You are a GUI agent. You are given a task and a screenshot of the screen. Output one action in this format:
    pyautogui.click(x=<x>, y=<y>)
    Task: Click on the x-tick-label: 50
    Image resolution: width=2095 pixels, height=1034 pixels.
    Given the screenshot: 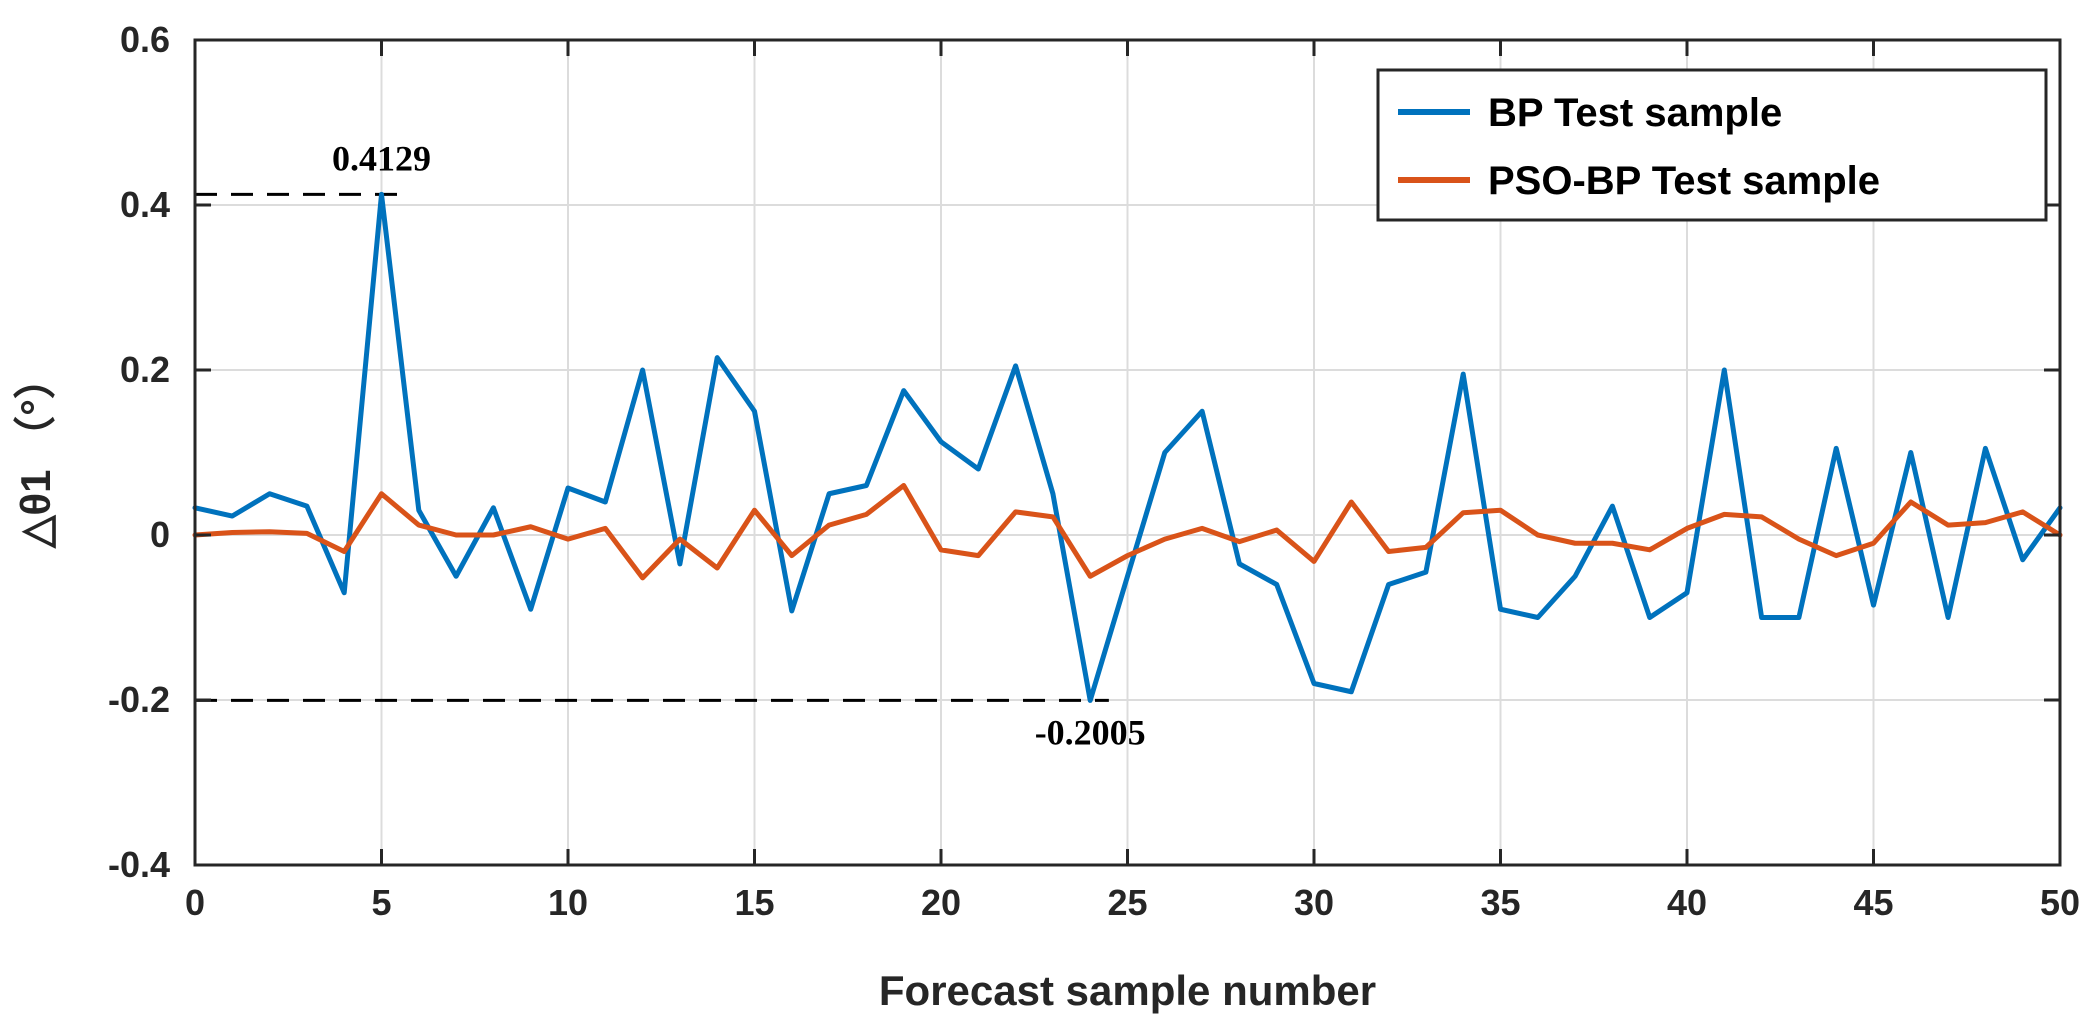 What is the action you would take?
    pyautogui.click(x=2060, y=902)
    